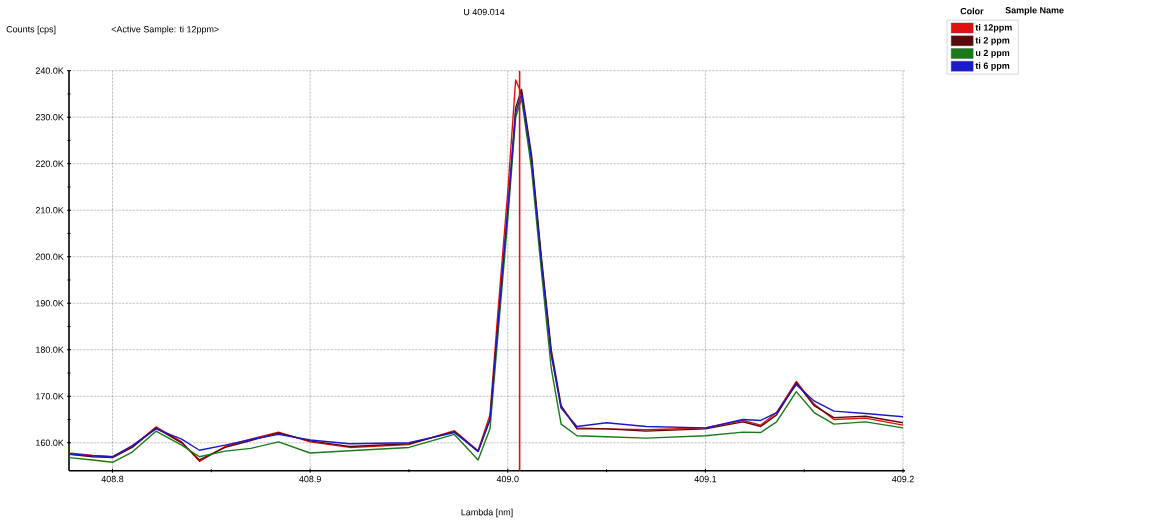 Image resolution: width=1168 pixels, height=525 pixels. Describe the element at coordinates (31, 30) in the screenshot. I see `y-axis-title: Counts [cps]` at that location.